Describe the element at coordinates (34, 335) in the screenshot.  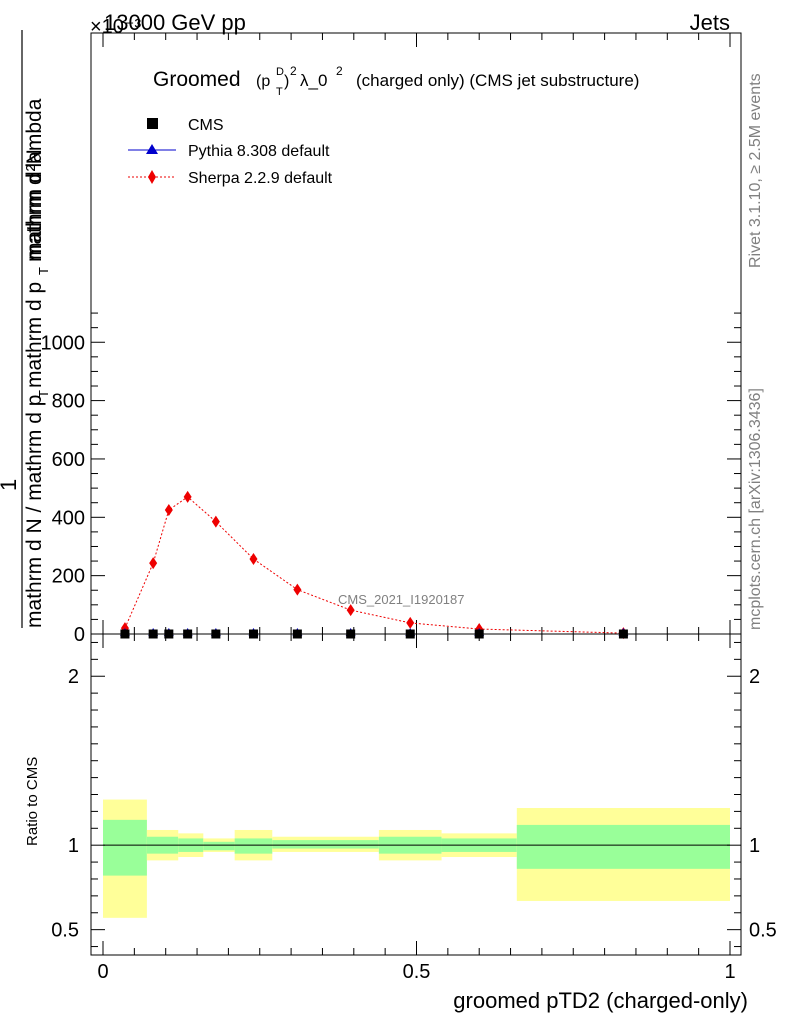
I see `ylabel-denominator2: mathrm d p` at that location.